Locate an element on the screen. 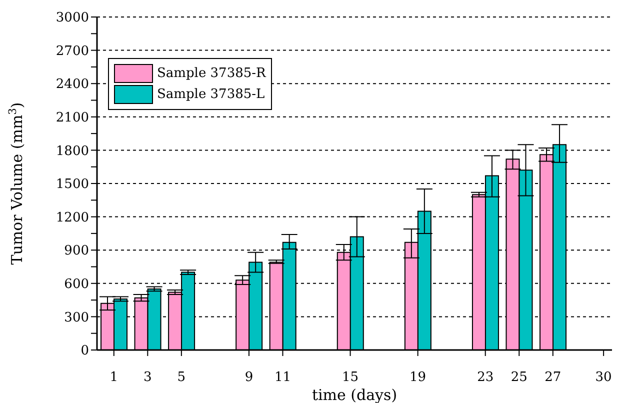  y-tick-label: 1800 is located at coordinates (72, 151).